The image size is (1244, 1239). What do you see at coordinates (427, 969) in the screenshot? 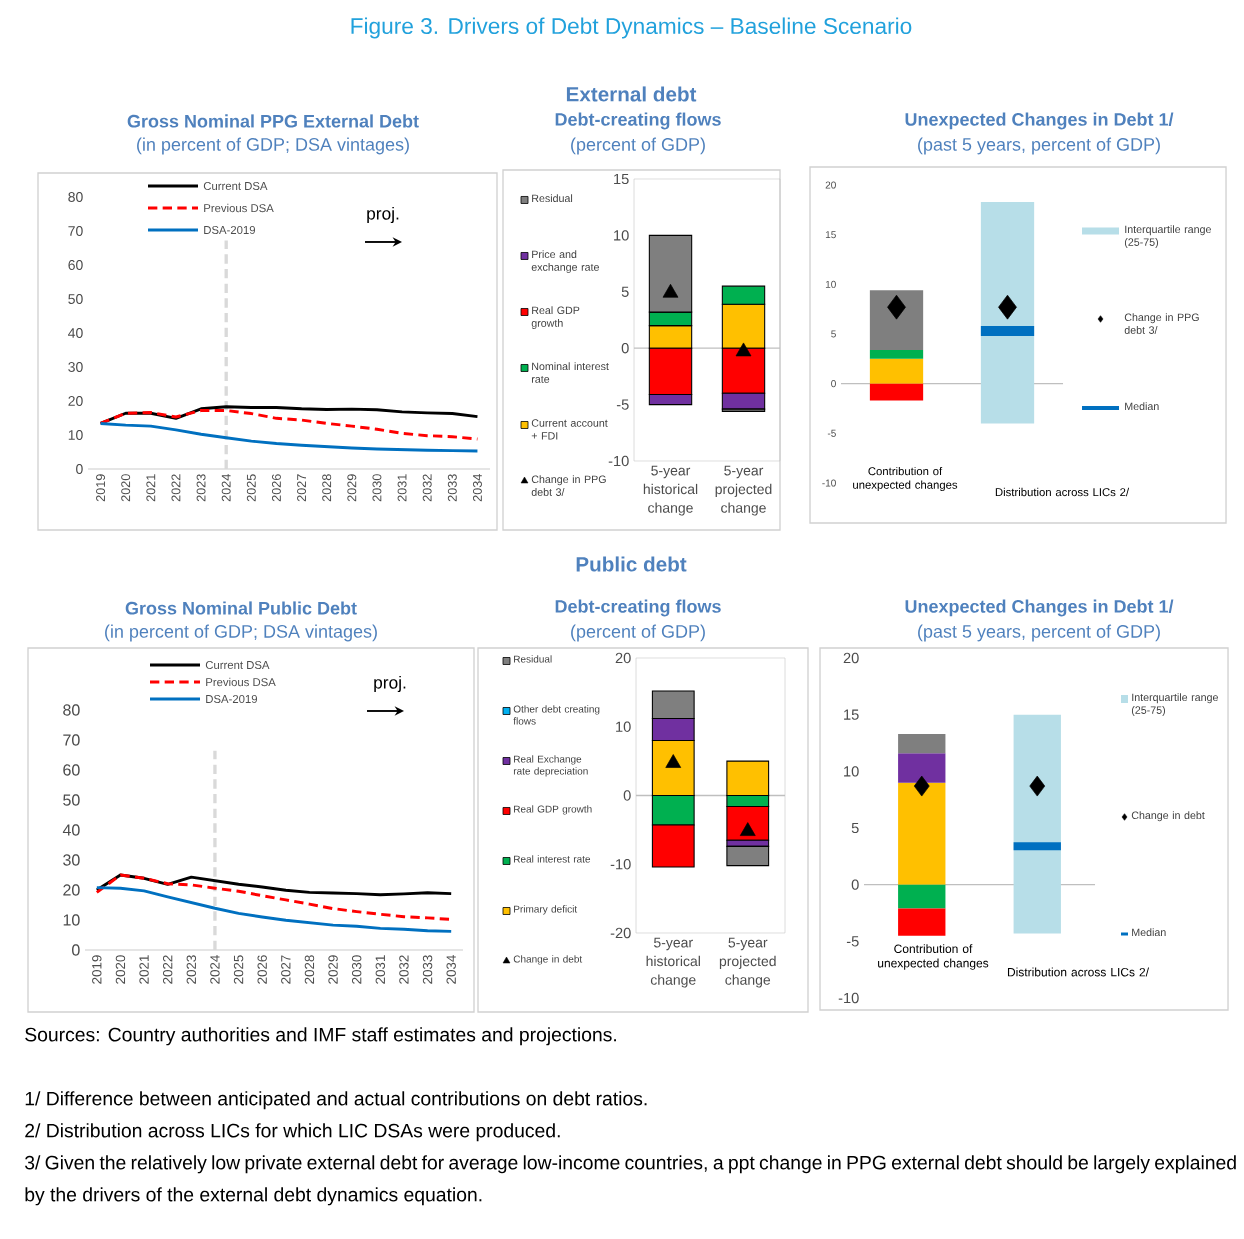
I see `x-tick-label: 2033` at bounding box center [427, 969].